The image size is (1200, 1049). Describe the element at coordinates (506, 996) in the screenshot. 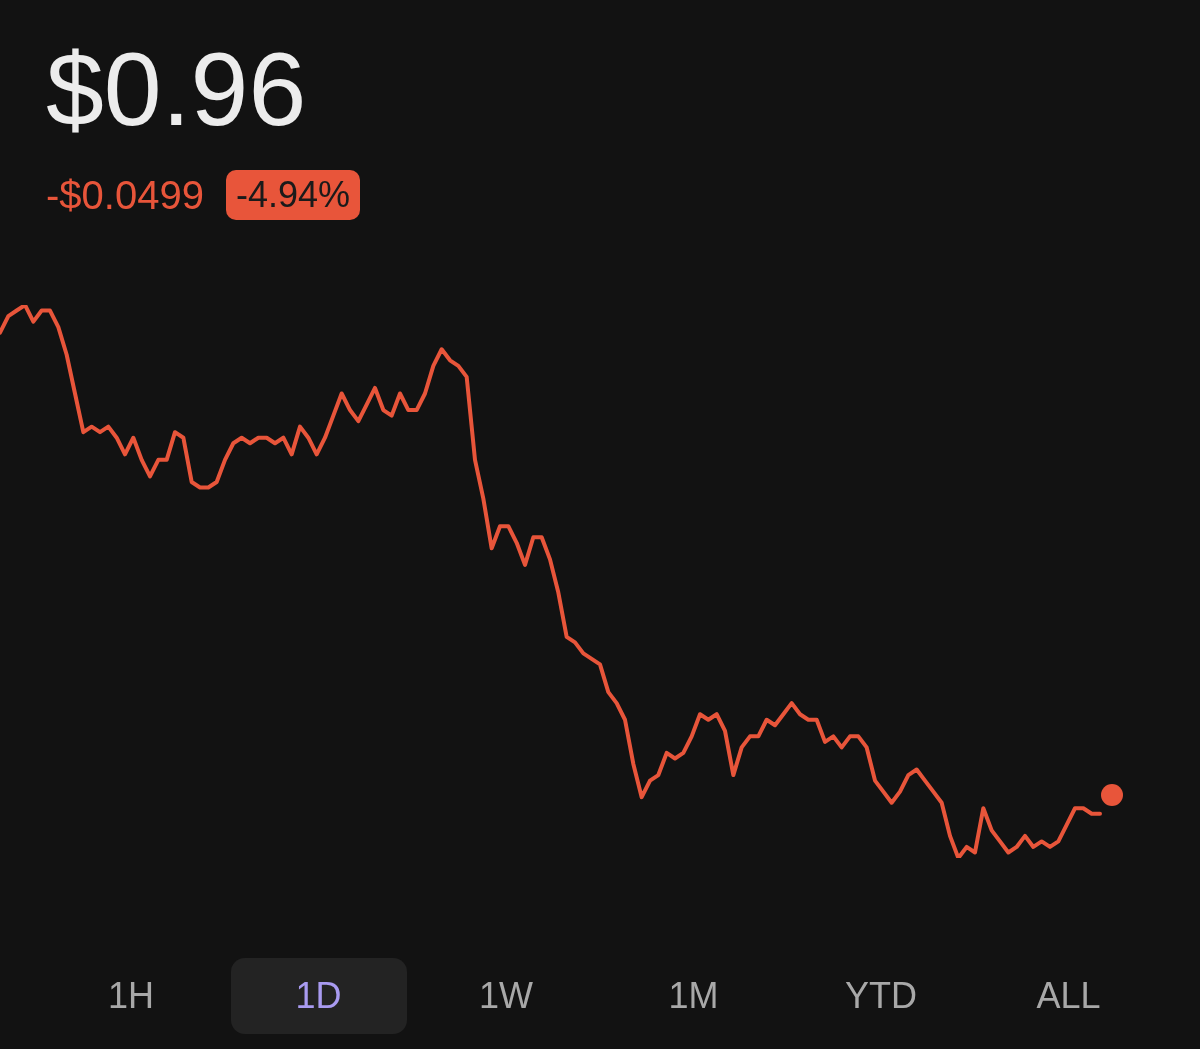

I see `text: 1W` at that location.